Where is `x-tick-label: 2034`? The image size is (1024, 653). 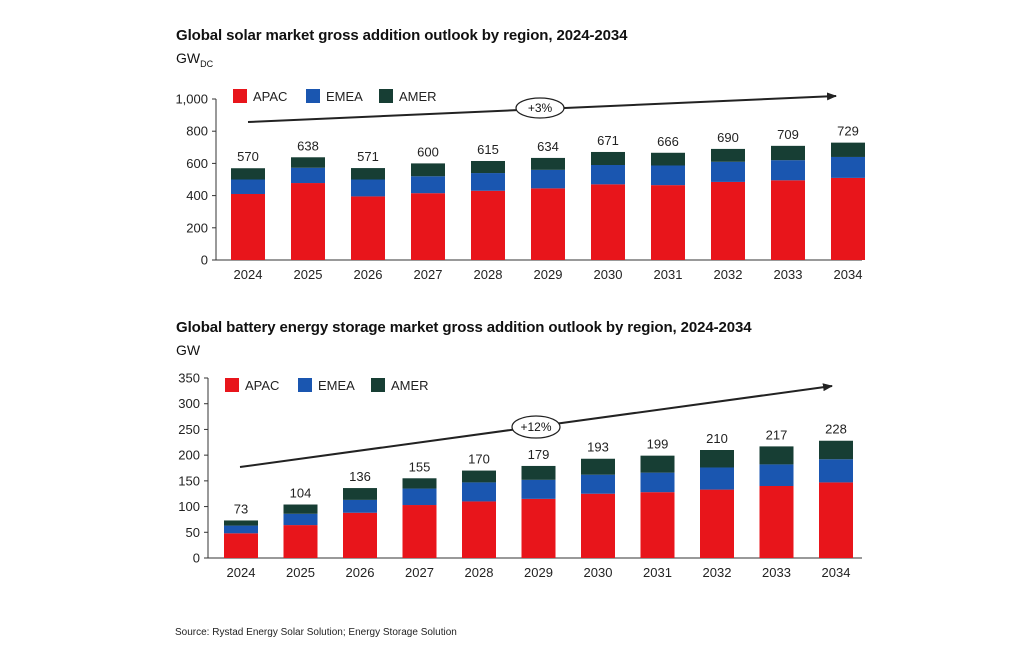 x-tick-label: 2034 is located at coordinates (836, 572).